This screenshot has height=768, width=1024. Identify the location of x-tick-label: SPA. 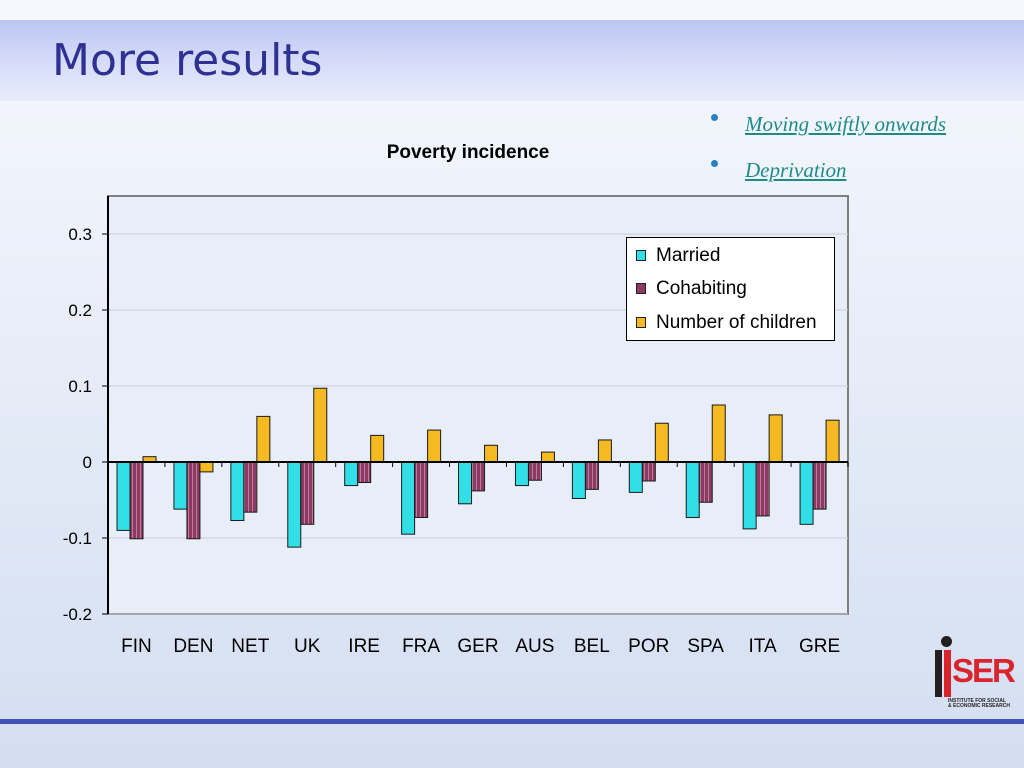
(705, 646).